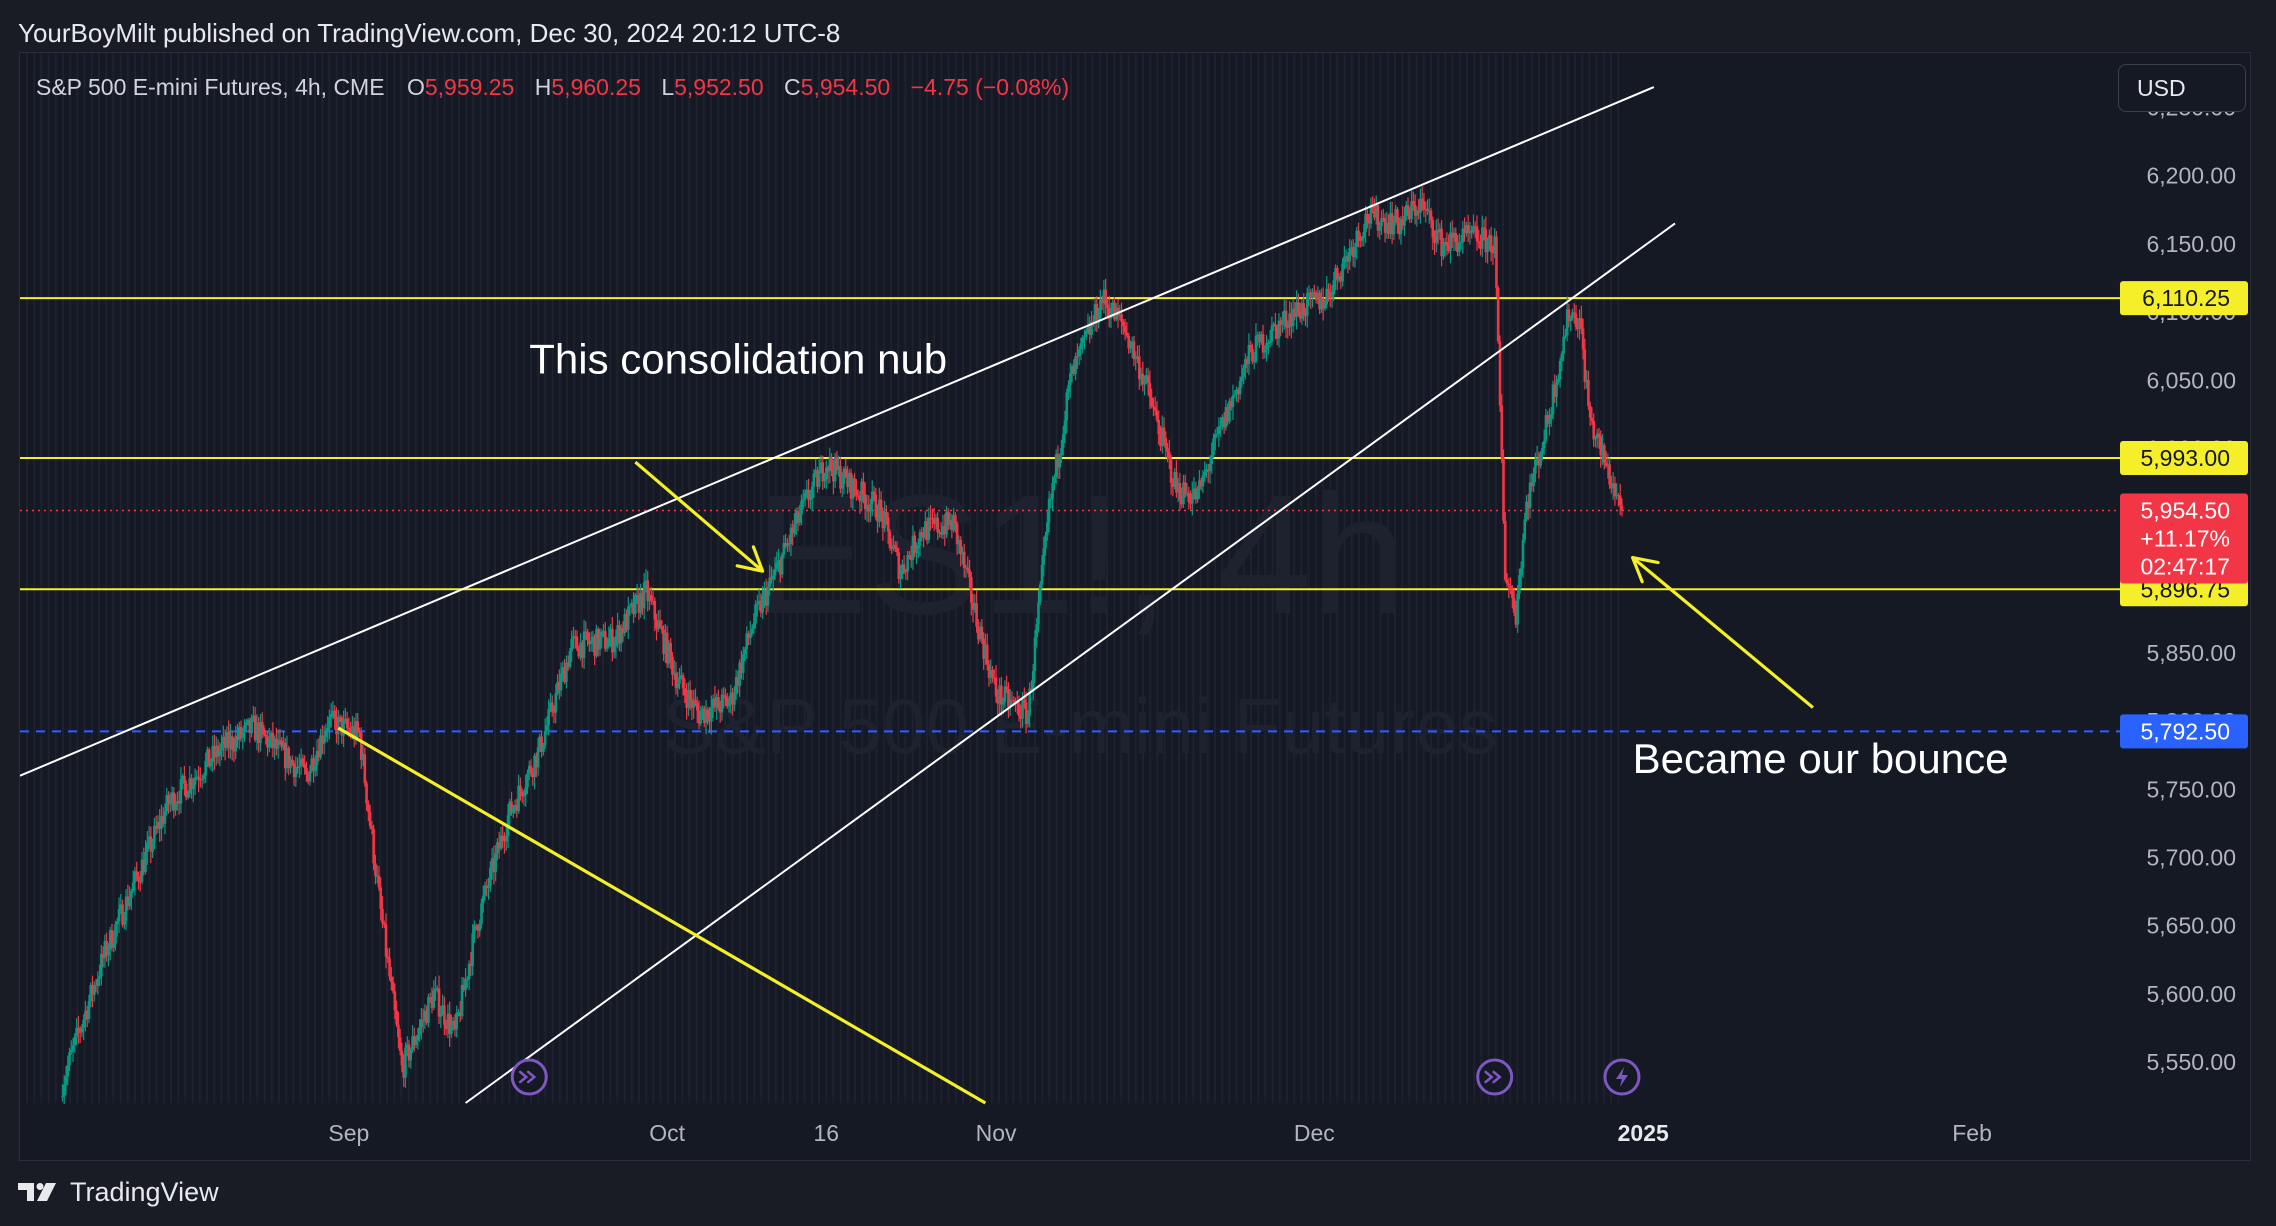 Image resolution: width=2276 pixels, height=1226 pixels. What do you see at coordinates (2191, 1062) in the screenshot?
I see `price-tick-label: 5,550.00` at bounding box center [2191, 1062].